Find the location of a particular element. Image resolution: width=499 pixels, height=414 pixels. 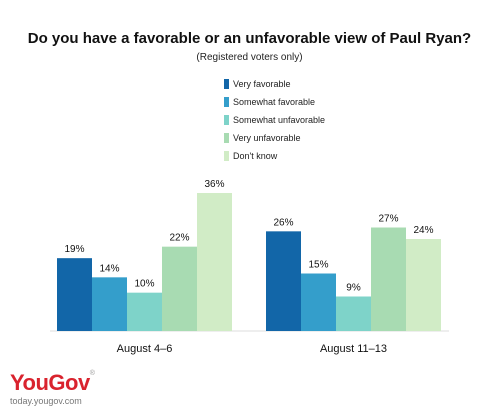

data-label: 26% is located at coordinates (283, 222).